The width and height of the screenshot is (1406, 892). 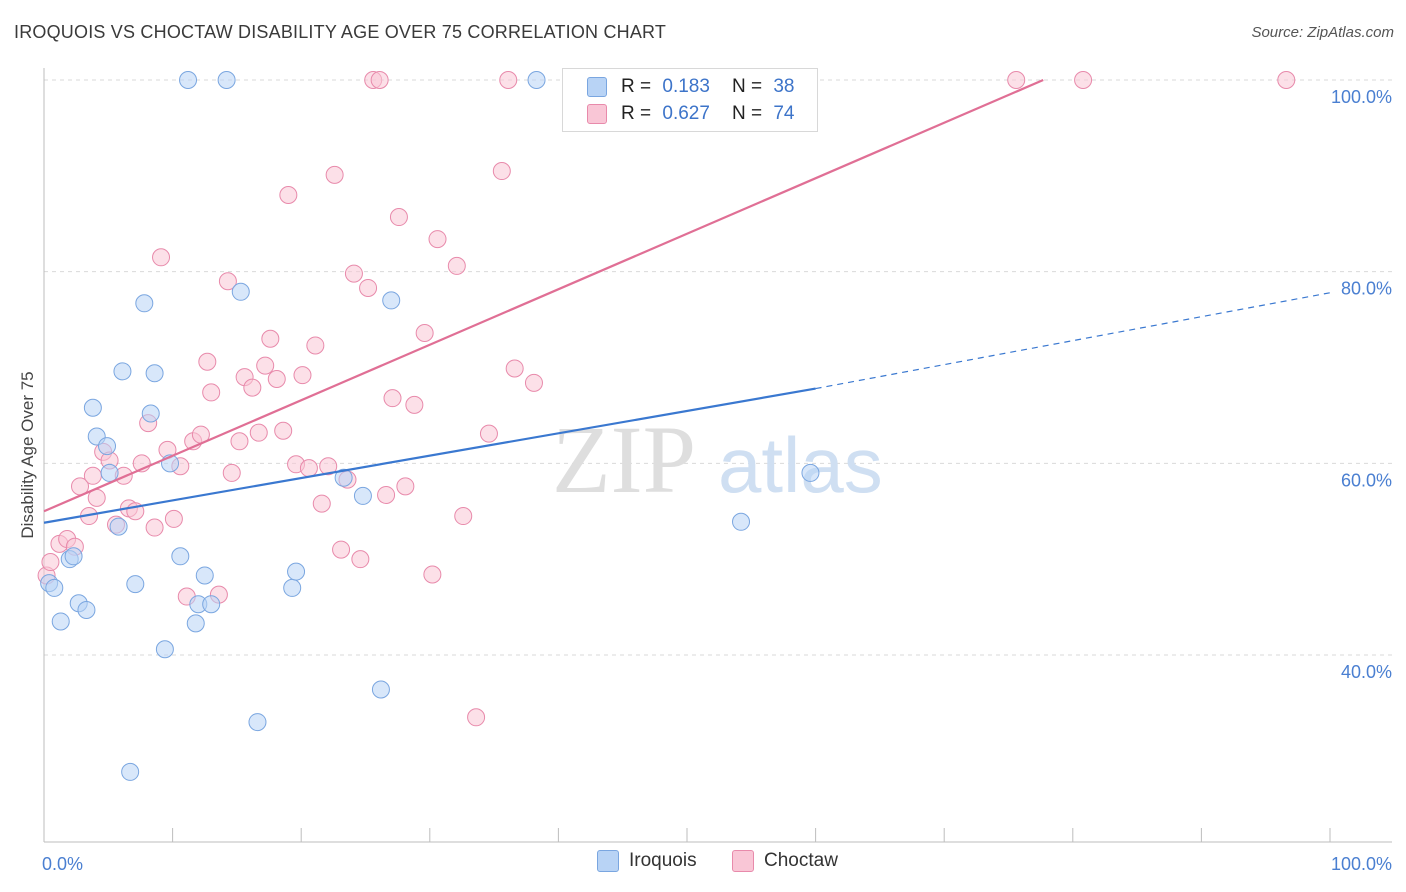 I want to click on legend-row-iroquois: R = 0.183 N = 38, so click(x=690, y=87).